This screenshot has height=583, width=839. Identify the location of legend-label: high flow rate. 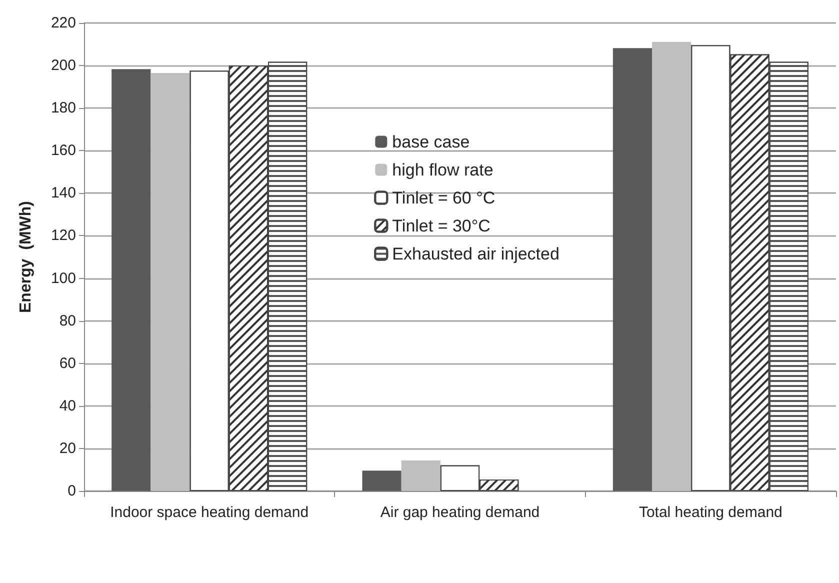
(443, 170).